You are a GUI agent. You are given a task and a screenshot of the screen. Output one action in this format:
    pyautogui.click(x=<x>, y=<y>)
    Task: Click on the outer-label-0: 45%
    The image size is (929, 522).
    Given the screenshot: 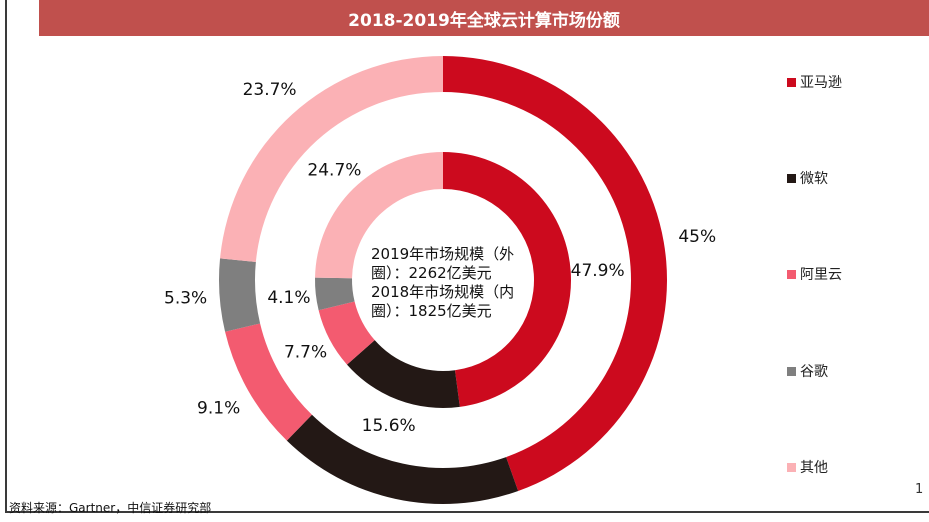 What is the action you would take?
    pyautogui.click(x=697, y=237)
    